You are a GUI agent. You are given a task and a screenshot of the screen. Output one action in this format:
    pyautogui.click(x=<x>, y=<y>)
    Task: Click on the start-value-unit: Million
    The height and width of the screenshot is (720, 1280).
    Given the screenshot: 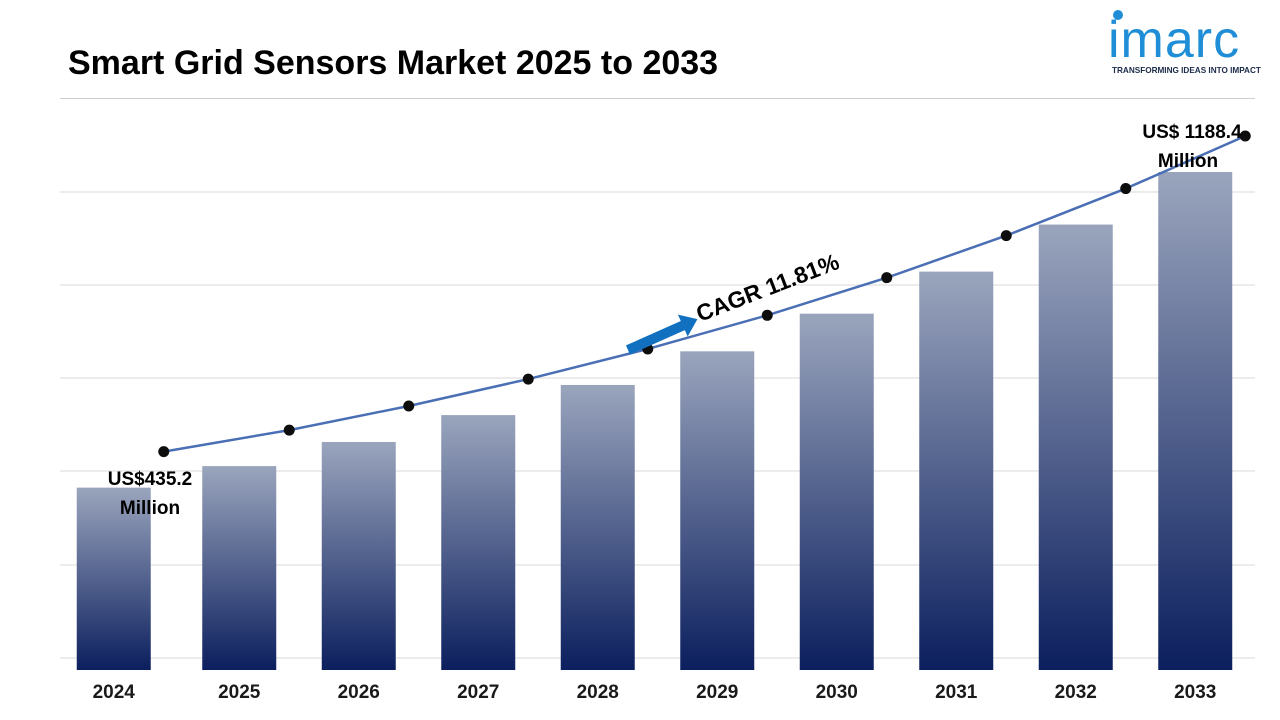 What is the action you would take?
    pyautogui.click(x=150, y=508)
    